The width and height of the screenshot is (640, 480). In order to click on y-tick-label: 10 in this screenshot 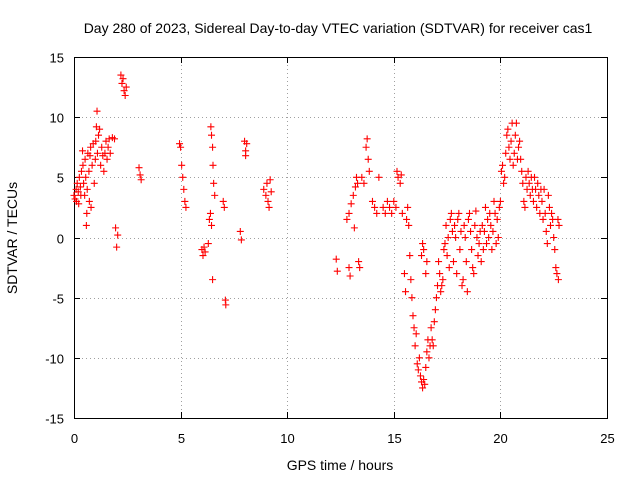, I will do `click(57, 118)`.